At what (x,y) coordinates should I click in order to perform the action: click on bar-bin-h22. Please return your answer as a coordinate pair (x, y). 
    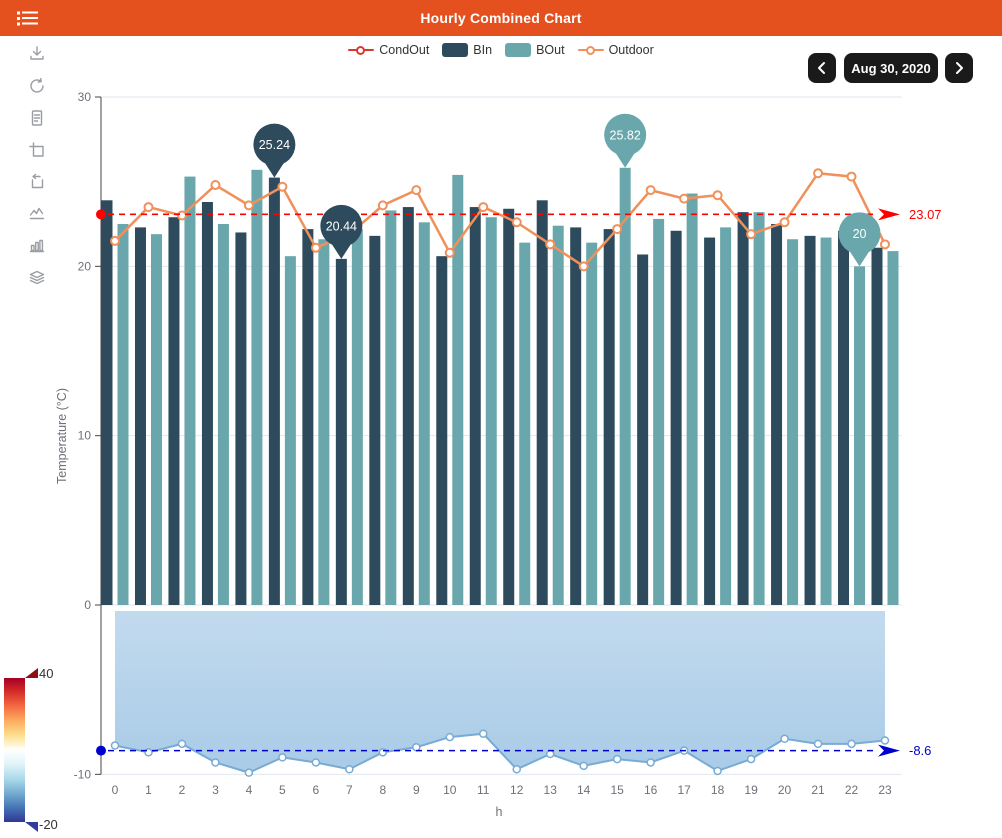
    Looking at the image, I should click on (844, 418).